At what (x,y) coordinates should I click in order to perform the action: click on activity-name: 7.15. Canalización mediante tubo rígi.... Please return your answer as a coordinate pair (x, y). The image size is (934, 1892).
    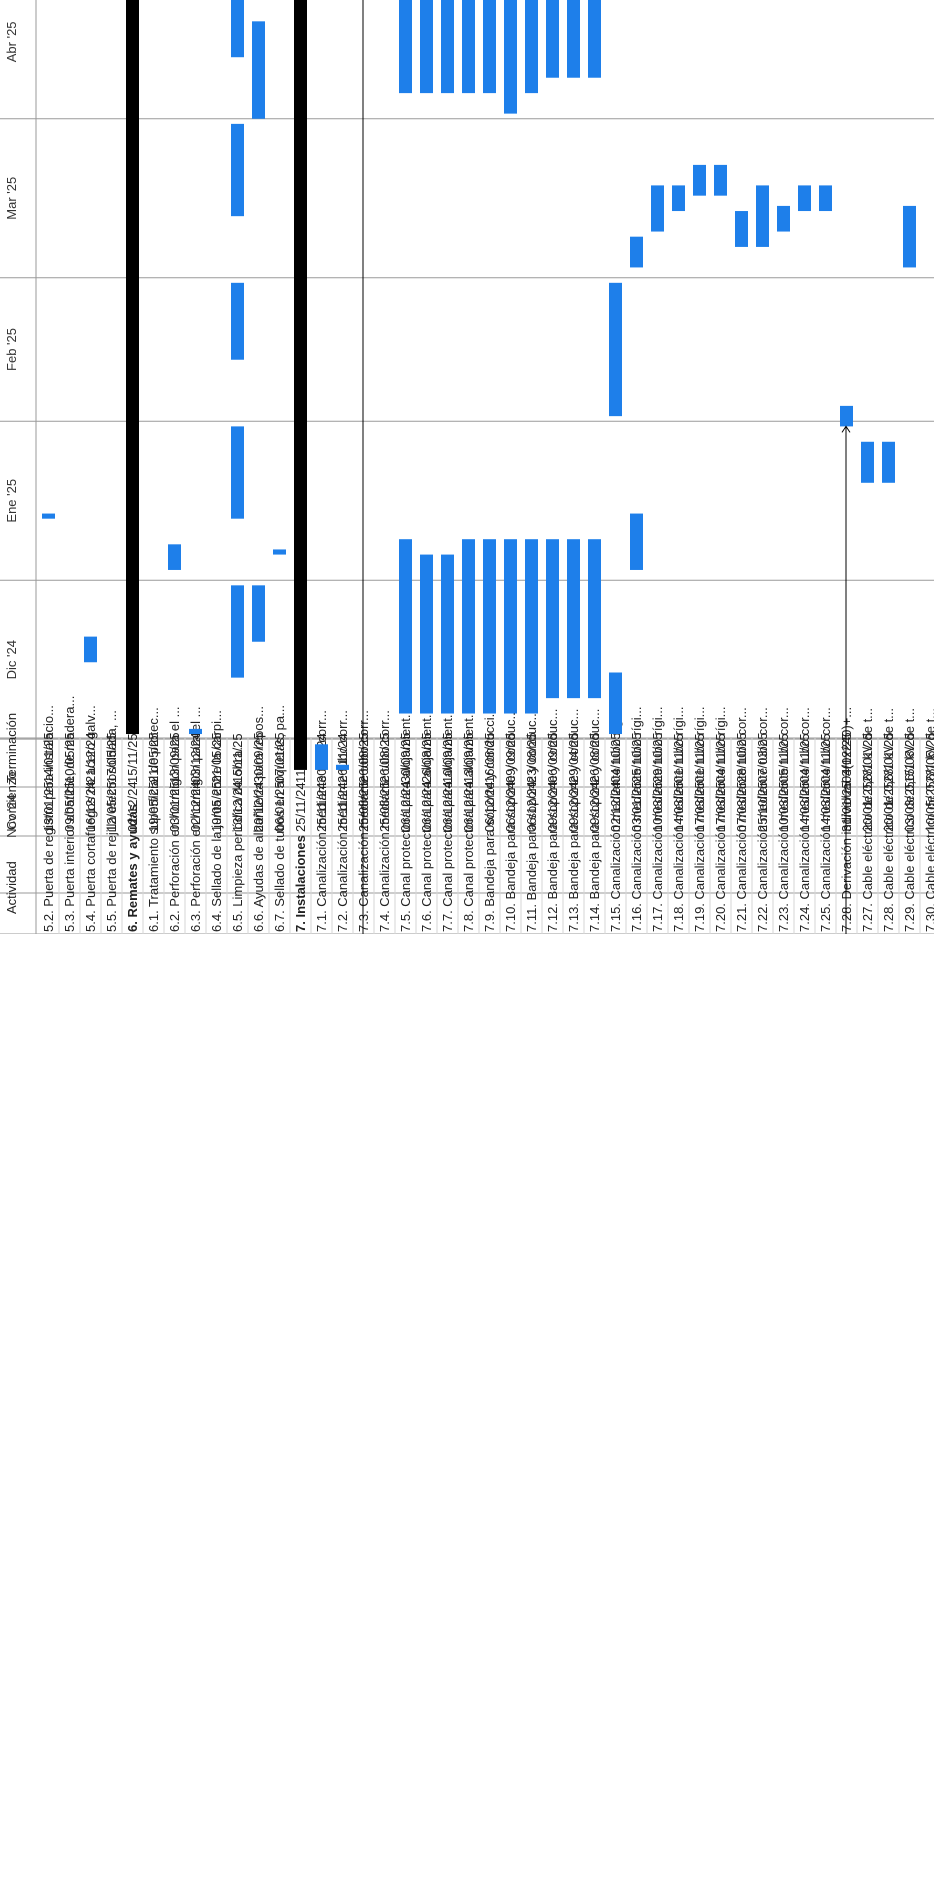
    Looking at the image, I should click on (615, 819).